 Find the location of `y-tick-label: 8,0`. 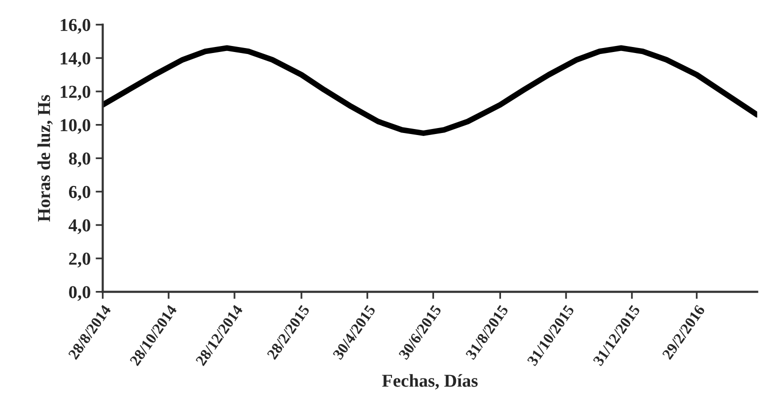

y-tick-label: 8,0 is located at coordinates (79, 160).